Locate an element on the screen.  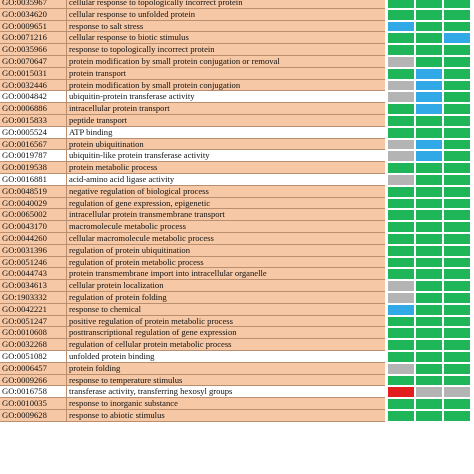
go-term-cell: peptide transport is located at coordinates (226, 121).